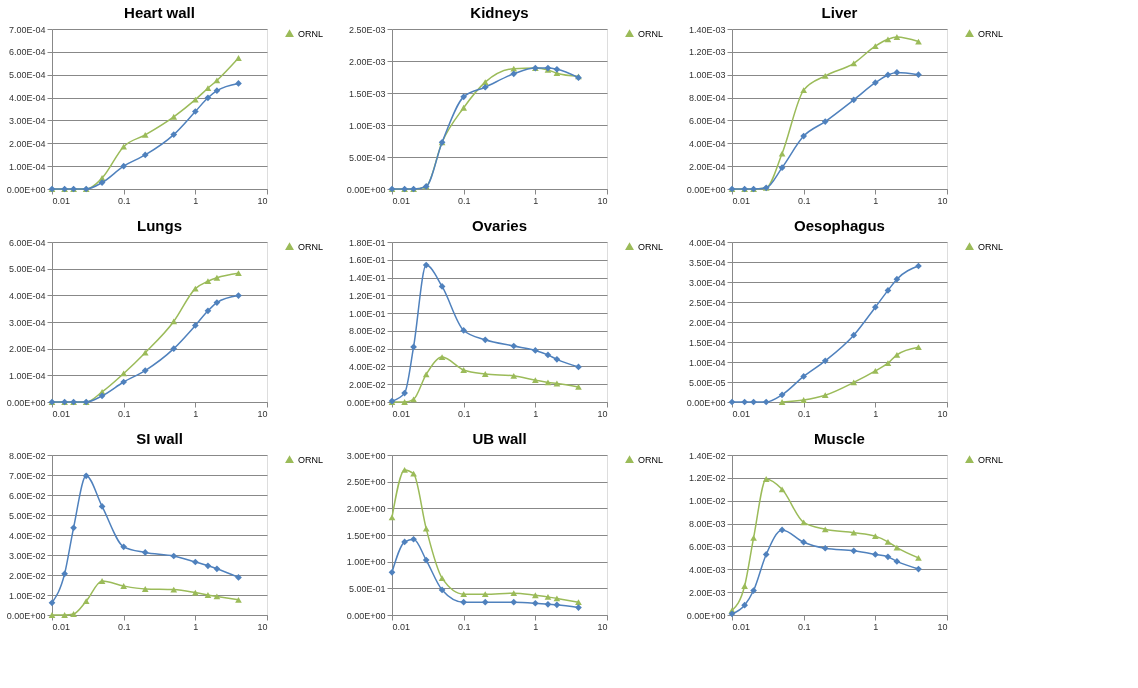  I want to click on y-tick-label: 1.00E-04, so click(27, 375).